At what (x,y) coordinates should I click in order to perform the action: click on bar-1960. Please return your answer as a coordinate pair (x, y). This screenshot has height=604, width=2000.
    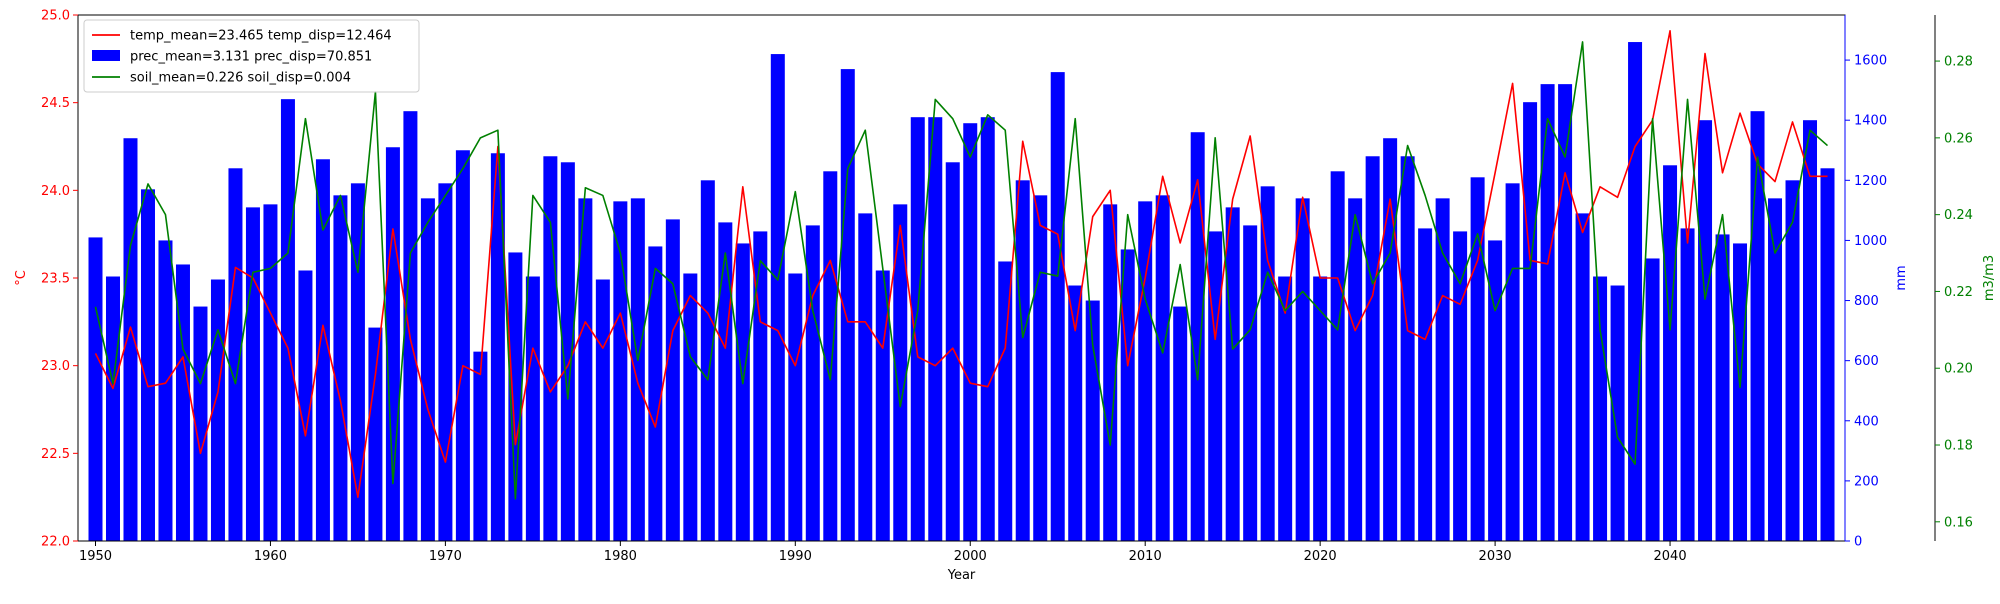
    Looking at the image, I should click on (270, 373).